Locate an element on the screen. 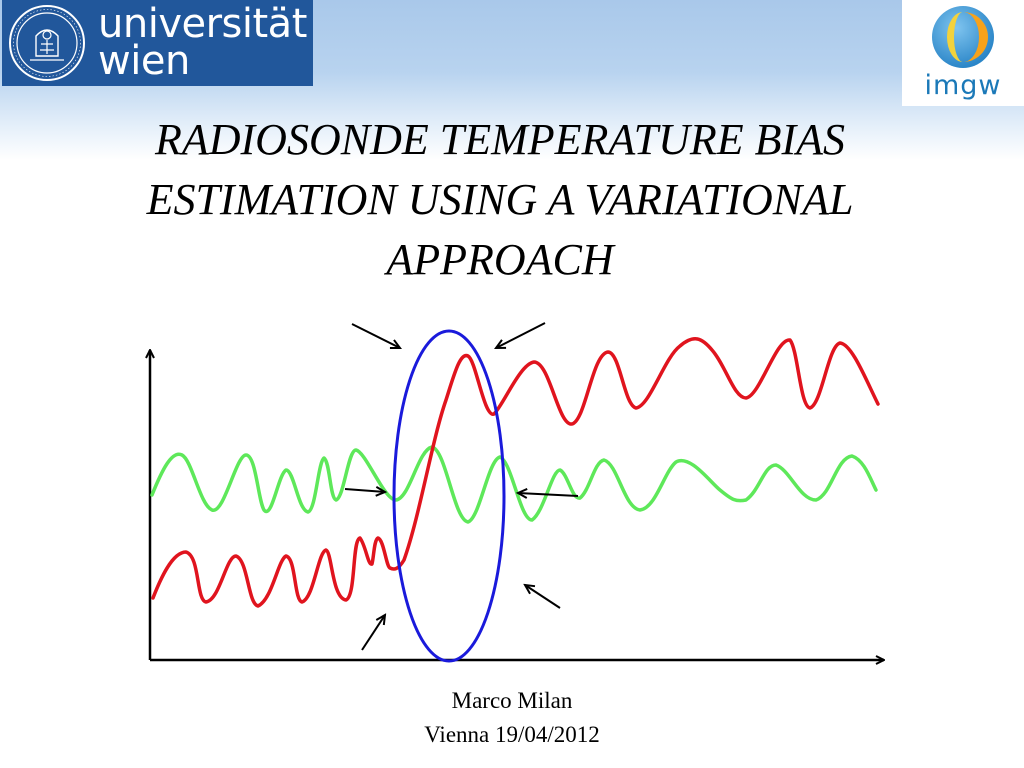 This screenshot has width=1024, height=768. arrow-mid-right is located at coordinates (548, 494).